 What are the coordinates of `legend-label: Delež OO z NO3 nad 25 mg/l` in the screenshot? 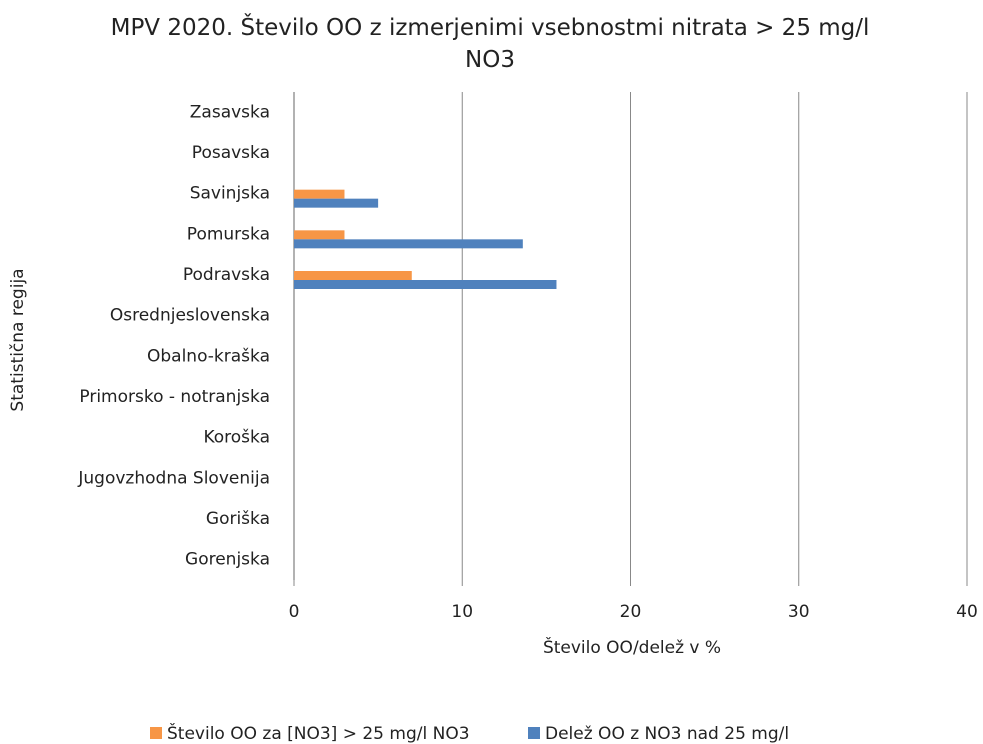 It's located at (667, 734).